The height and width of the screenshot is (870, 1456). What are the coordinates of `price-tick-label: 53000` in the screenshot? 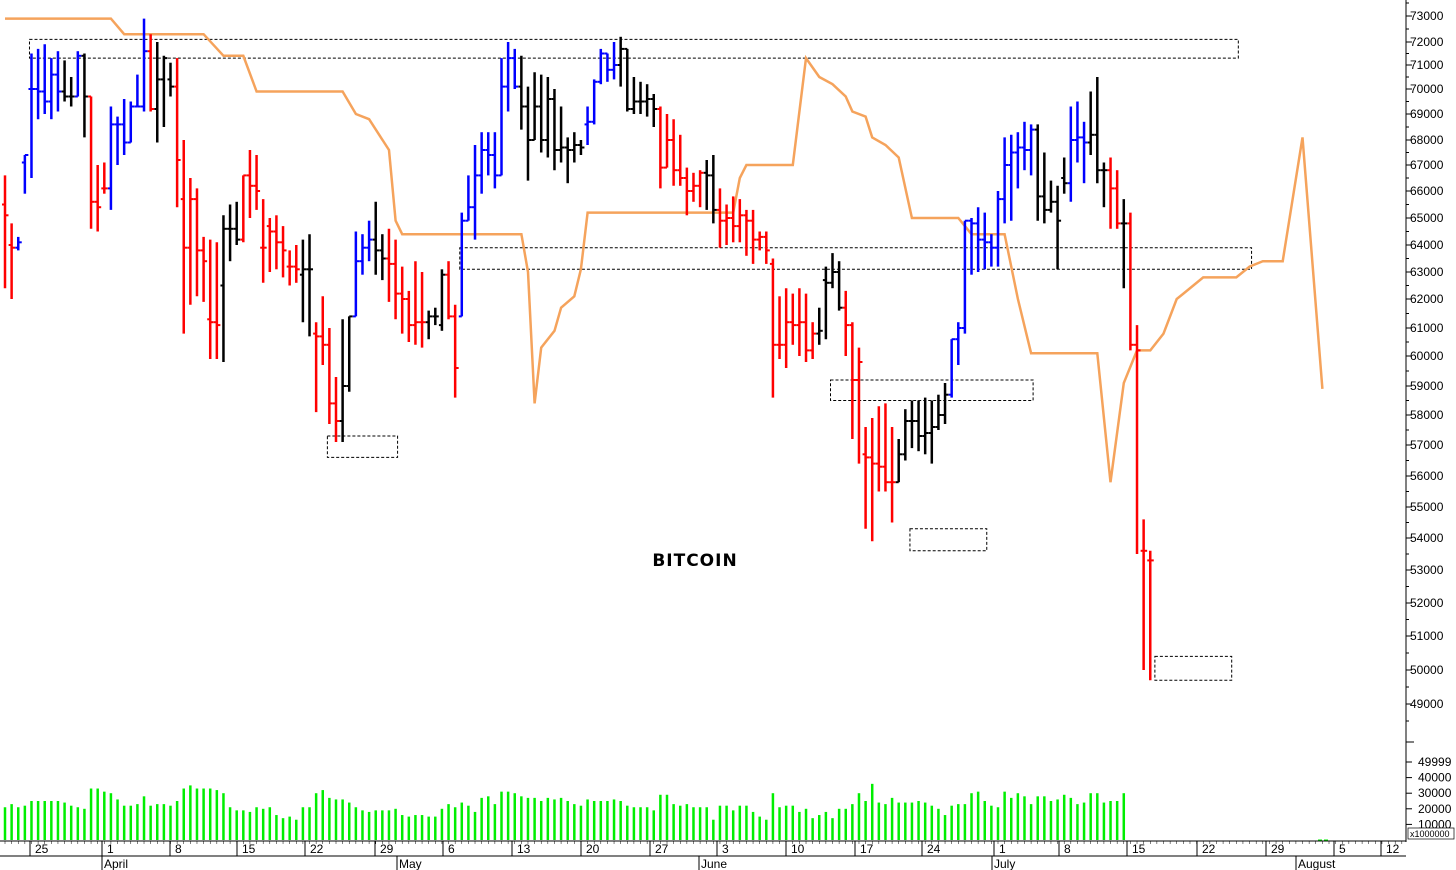 It's located at (1427, 570).